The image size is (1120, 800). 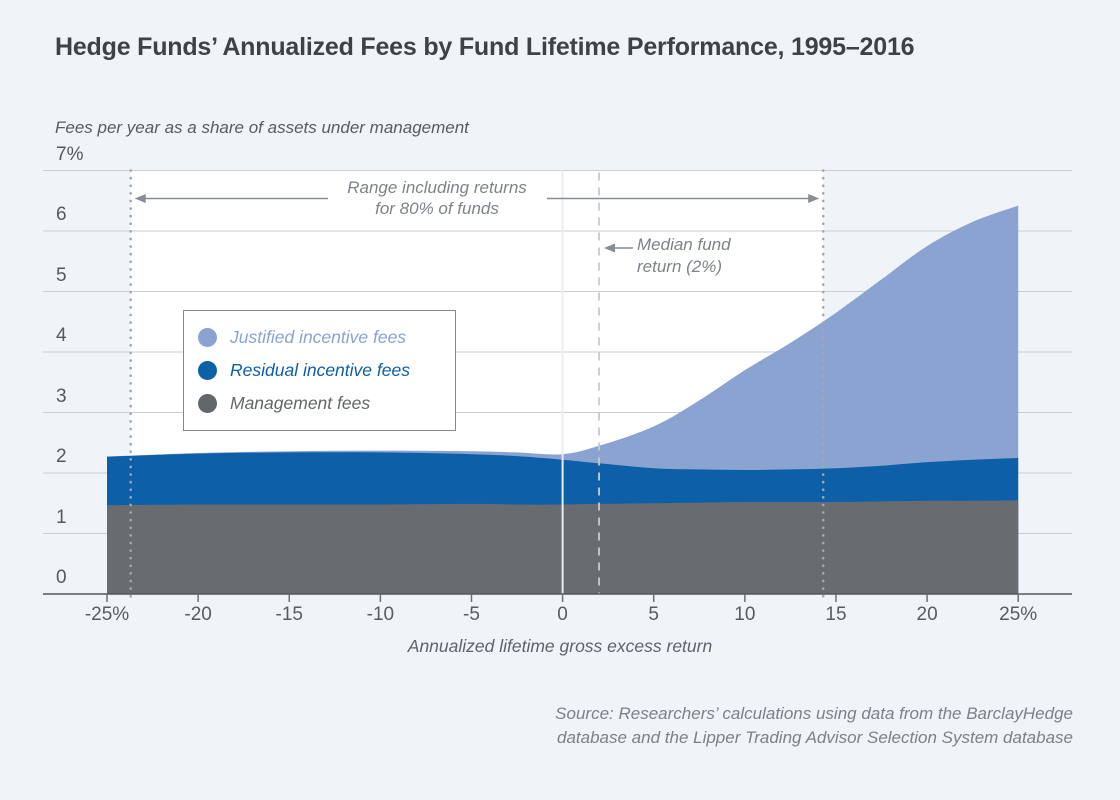 I want to click on x-axis-title: Annualized lifetime gross excess return, so click(x=560, y=646).